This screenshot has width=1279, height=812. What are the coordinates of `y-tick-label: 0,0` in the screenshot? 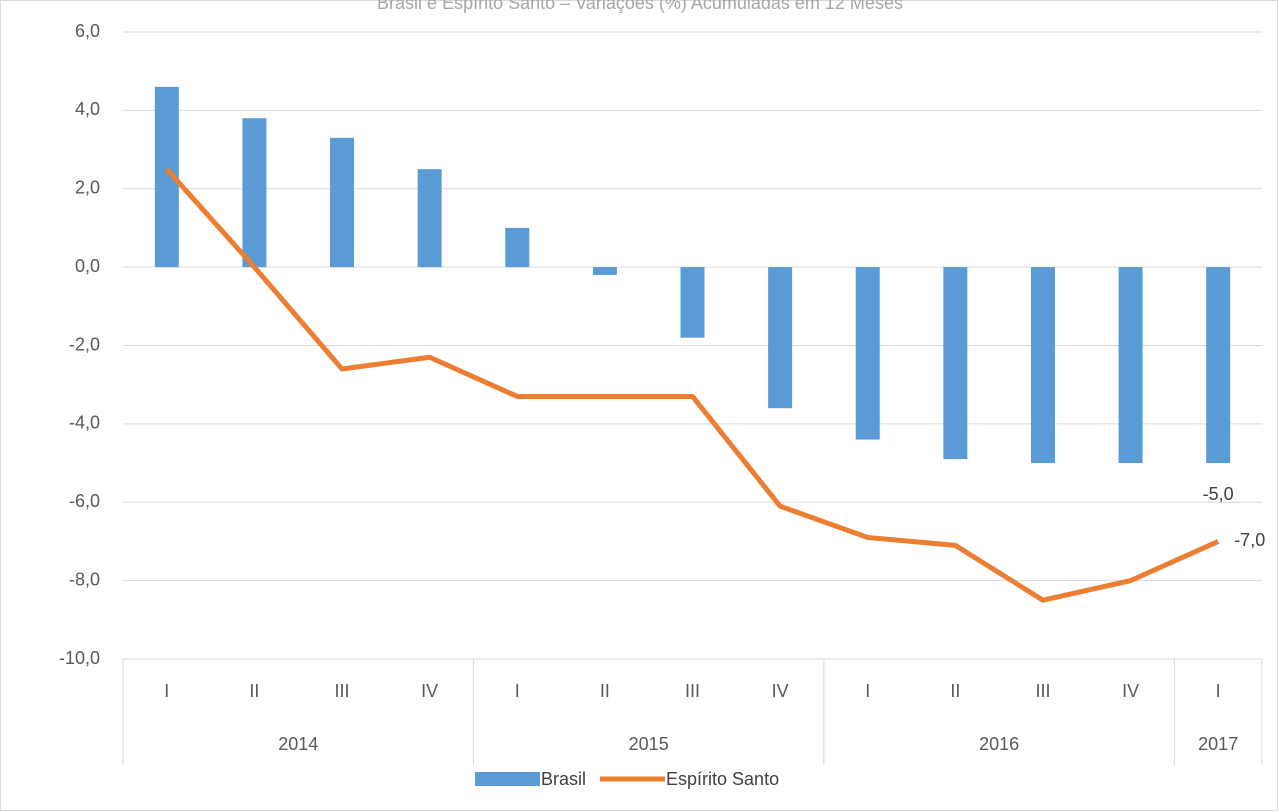 It's located at (87, 266).